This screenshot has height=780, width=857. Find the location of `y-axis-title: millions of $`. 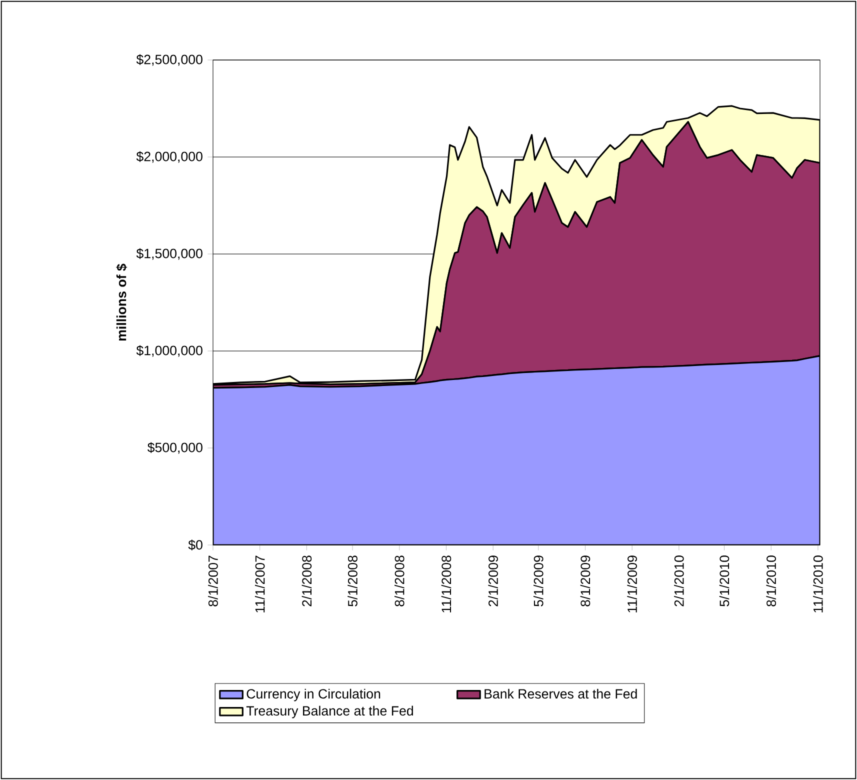

y-axis-title: millions of $ is located at coordinates (122, 302).